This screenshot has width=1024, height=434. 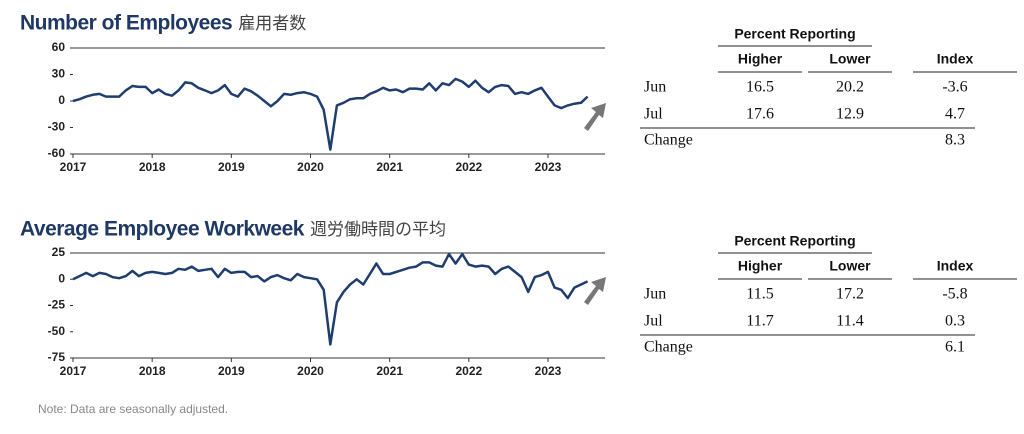 What do you see at coordinates (272, 24) in the screenshot?
I see `chart-title-ja: 雇用者数` at bounding box center [272, 24].